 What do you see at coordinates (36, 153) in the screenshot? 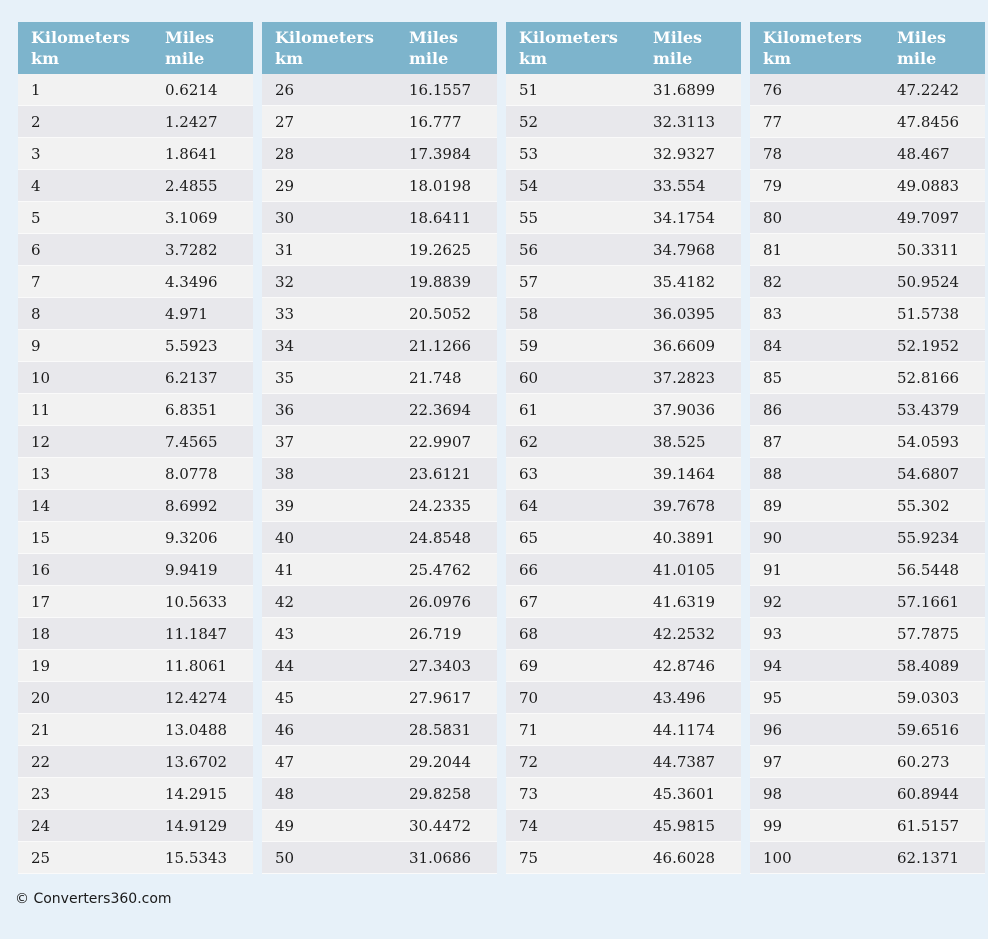
I see `km-value: 3` at bounding box center [36, 153].